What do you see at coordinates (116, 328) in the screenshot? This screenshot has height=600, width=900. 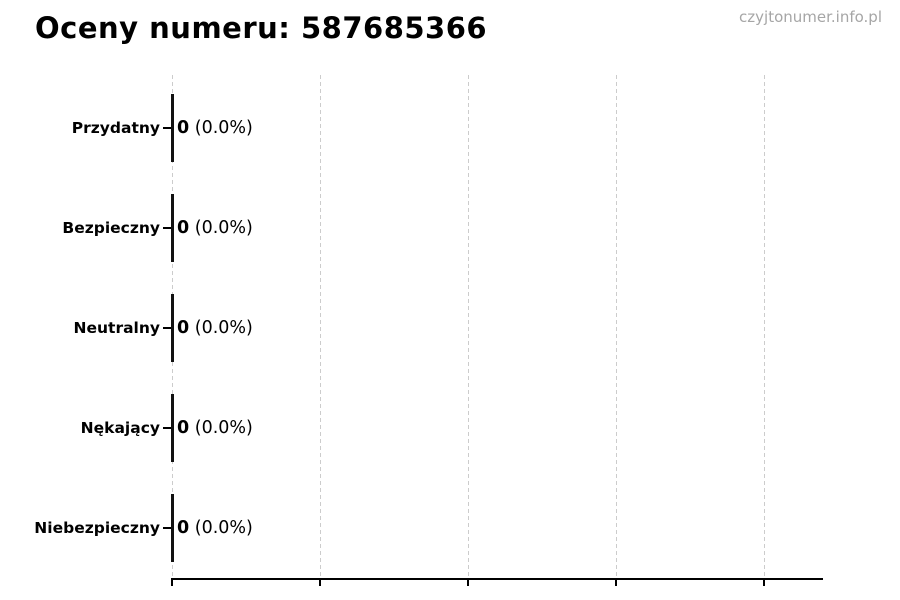 I see `category-label: Neutralny` at bounding box center [116, 328].